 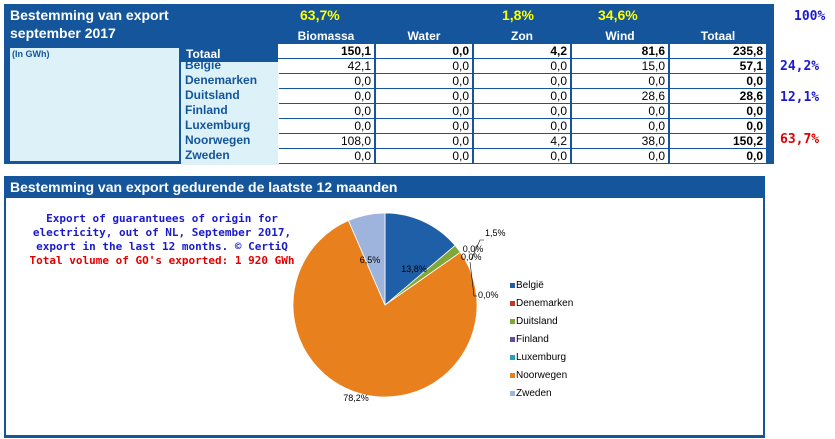 What do you see at coordinates (162, 260) in the screenshot?
I see `note-line-4: Total volume of GO's exported: 1 920 GWh` at bounding box center [162, 260].